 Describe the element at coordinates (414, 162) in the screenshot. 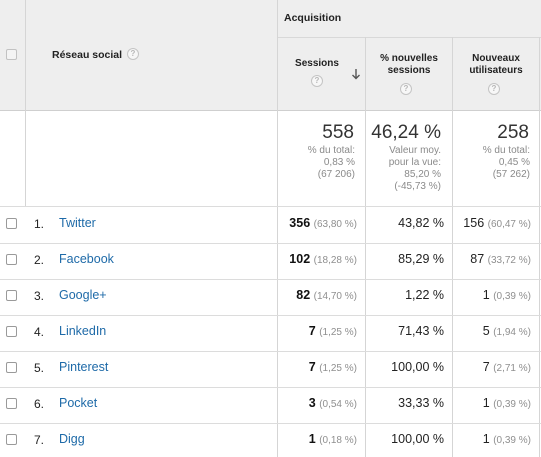

I see `total-line: pour la vue:` at that location.